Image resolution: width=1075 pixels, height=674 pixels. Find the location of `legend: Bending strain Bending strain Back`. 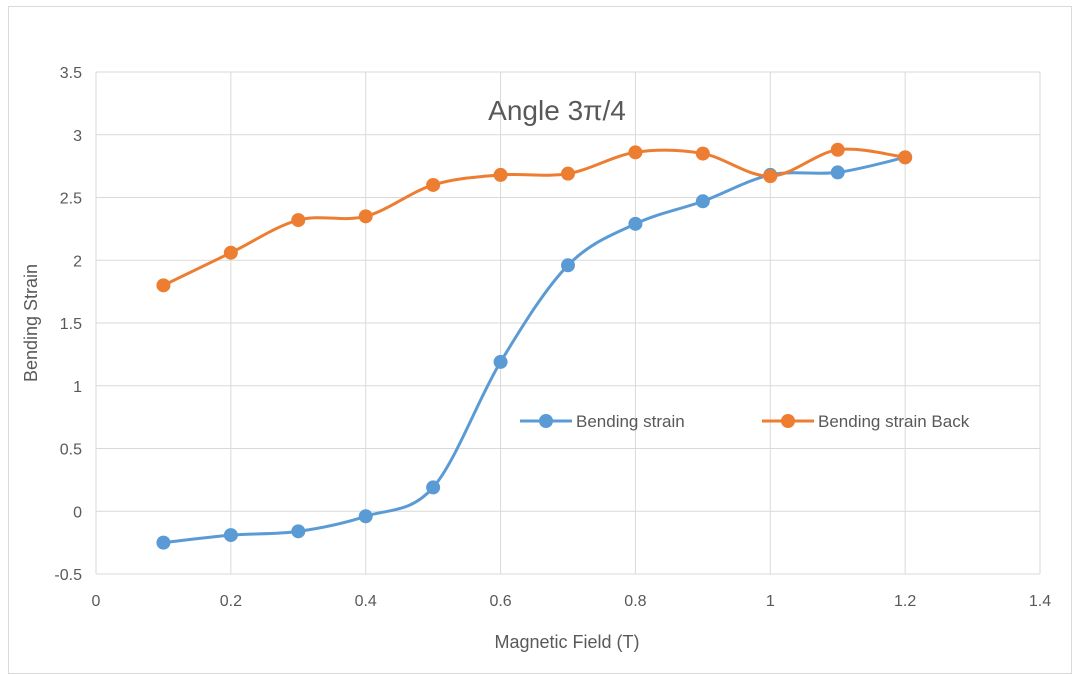

legend: Bending strain Bending strain Back is located at coordinates (745, 421).